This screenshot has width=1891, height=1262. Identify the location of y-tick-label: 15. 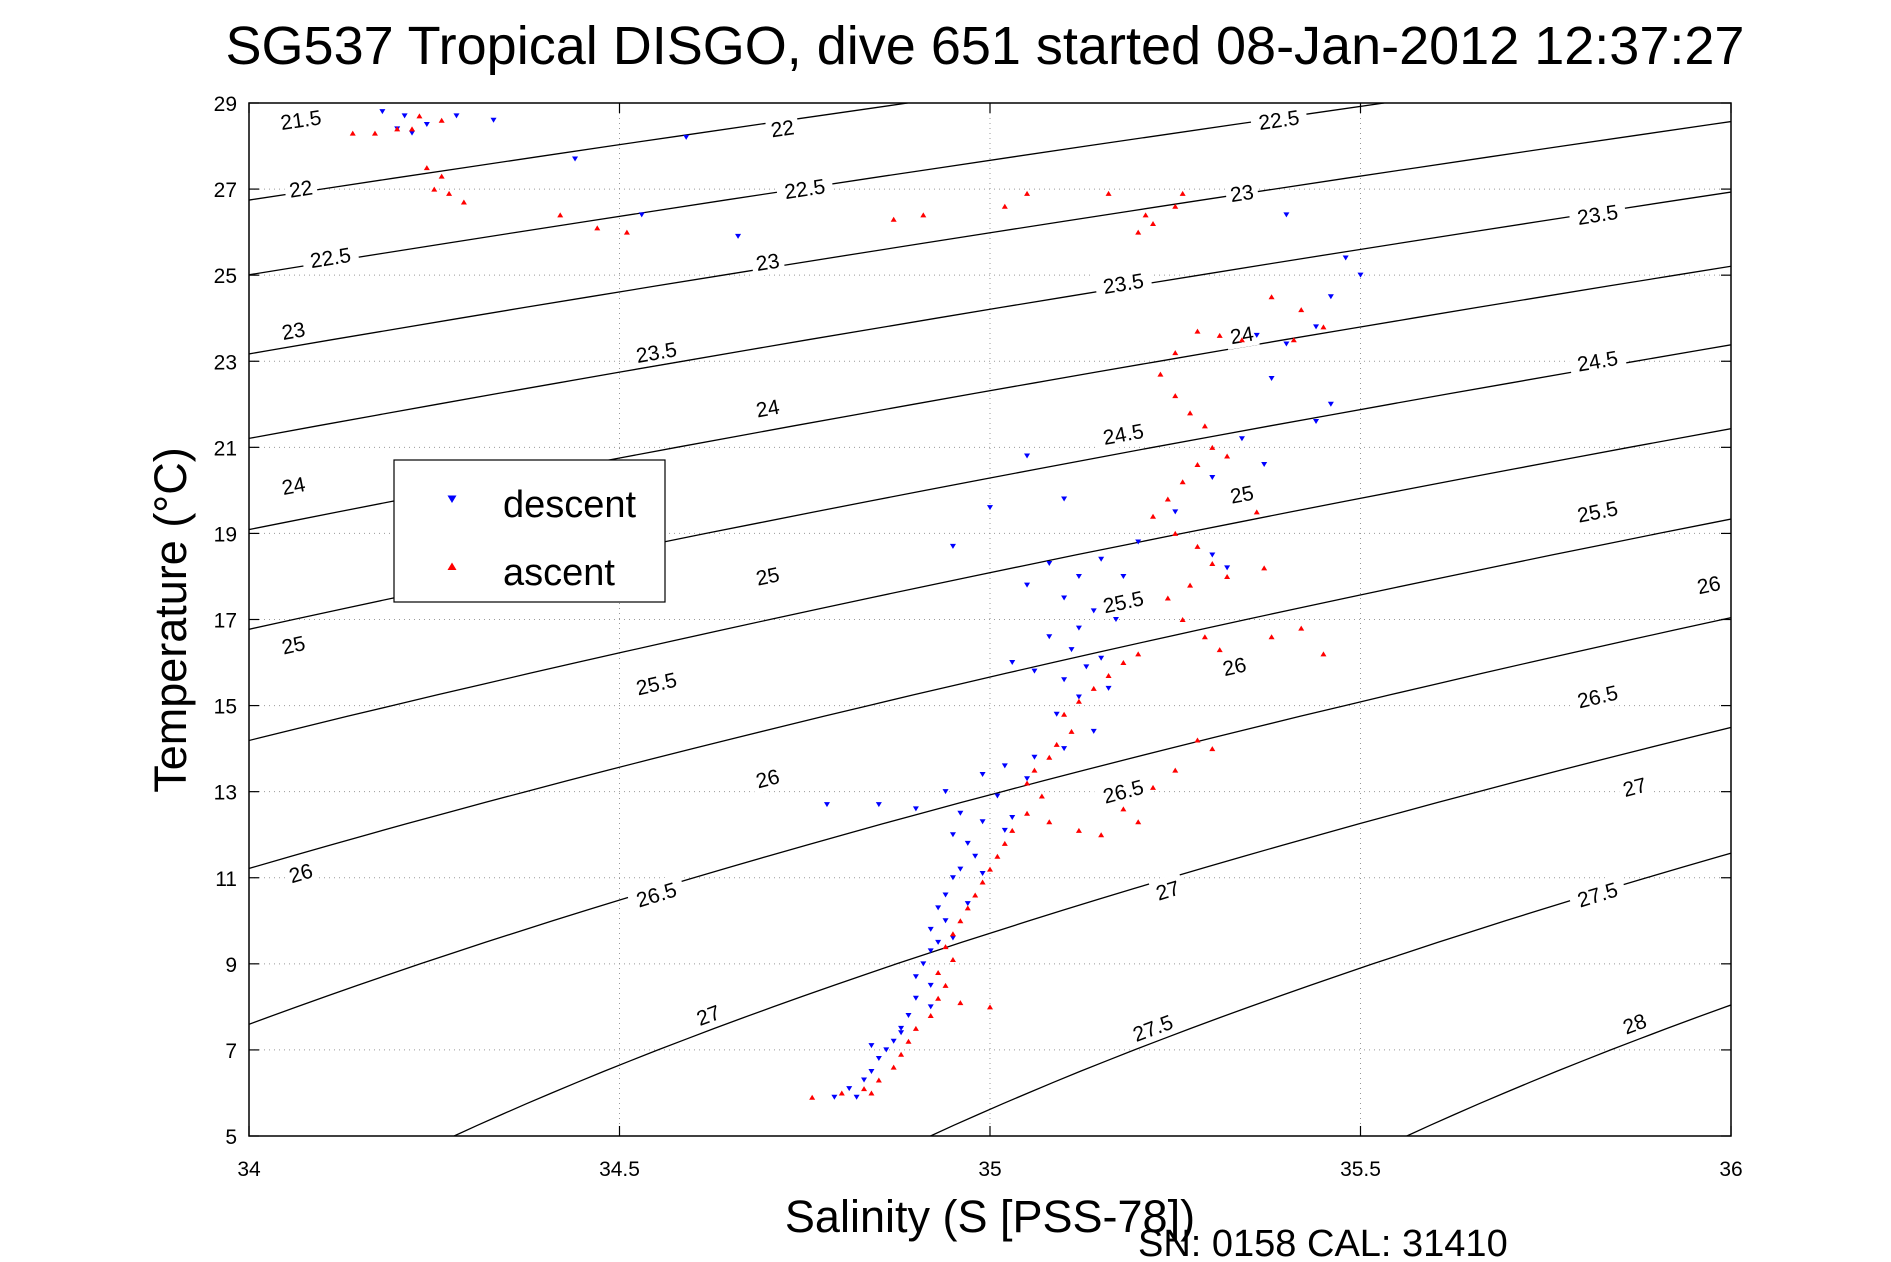
(225, 707).